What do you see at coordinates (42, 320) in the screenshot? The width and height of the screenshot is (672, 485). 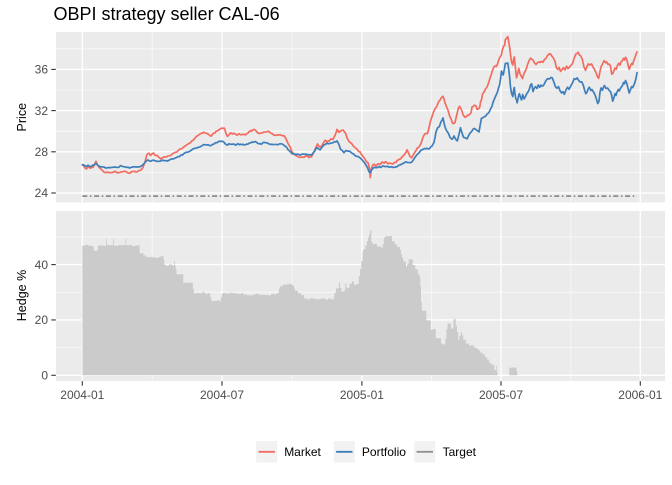 I see `svg-text: 20` at bounding box center [42, 320].